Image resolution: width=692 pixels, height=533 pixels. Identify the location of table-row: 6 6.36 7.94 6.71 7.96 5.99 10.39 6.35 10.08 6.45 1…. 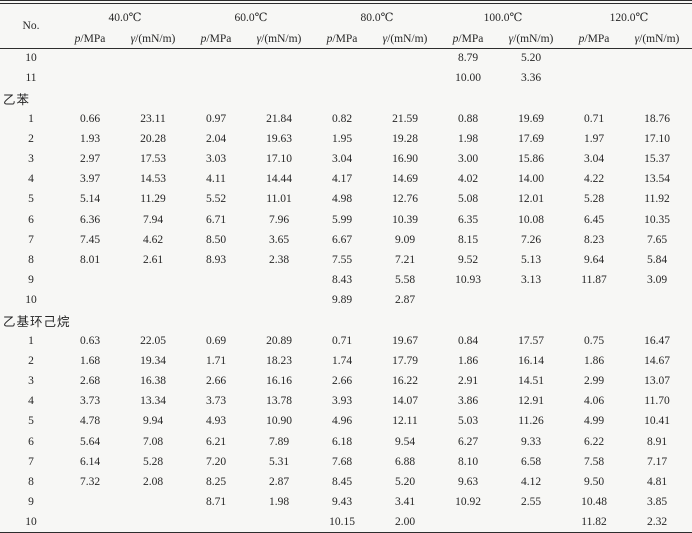
(346, 220).